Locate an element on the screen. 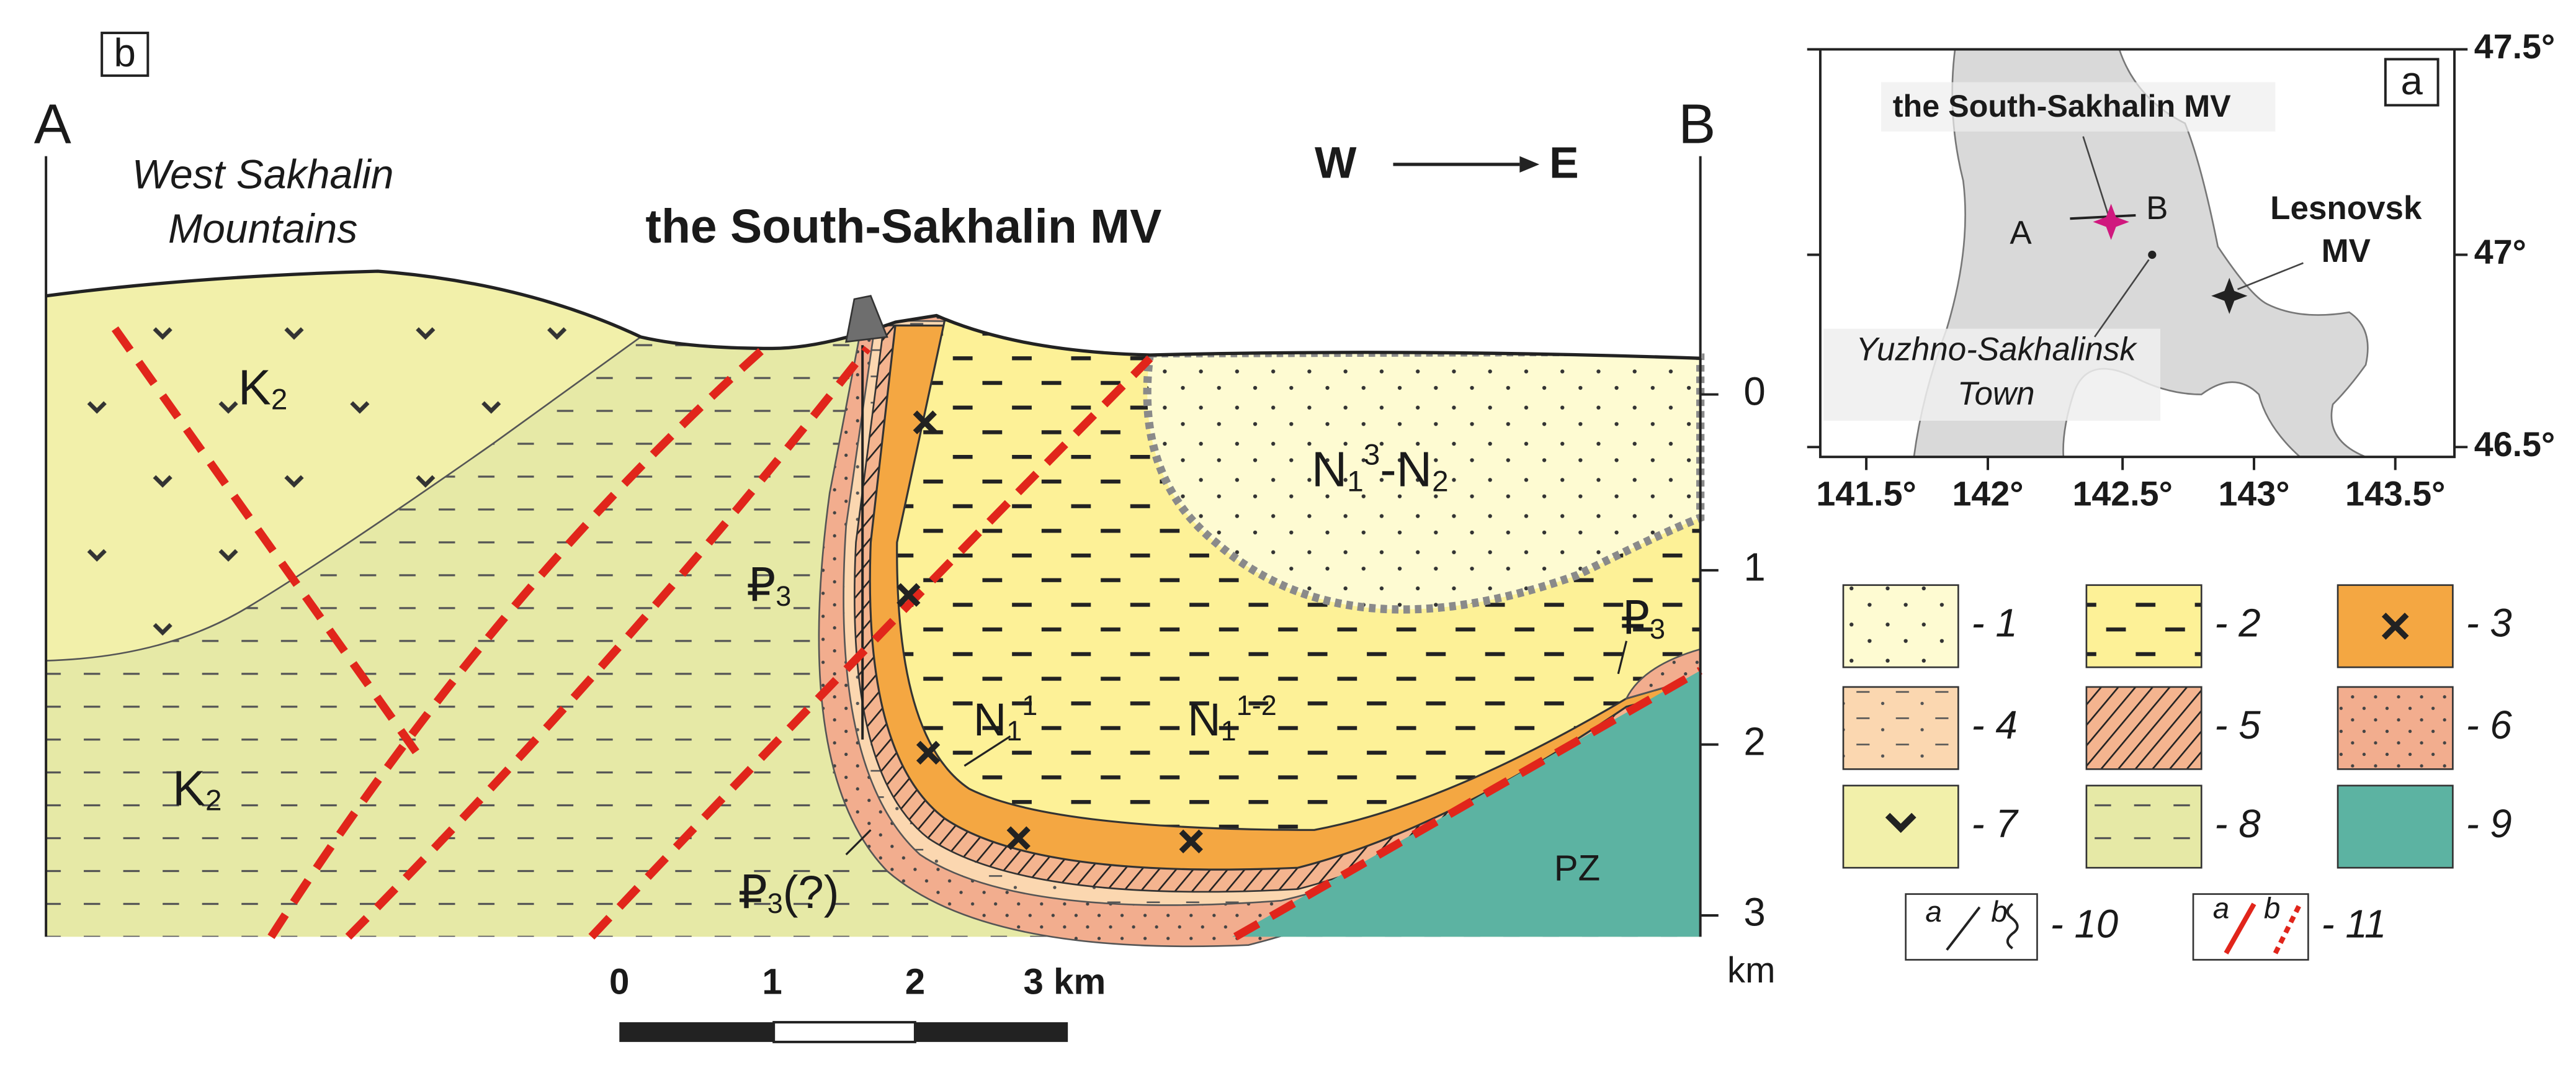  scale-label: 2 is located at coordinates (915, 982).